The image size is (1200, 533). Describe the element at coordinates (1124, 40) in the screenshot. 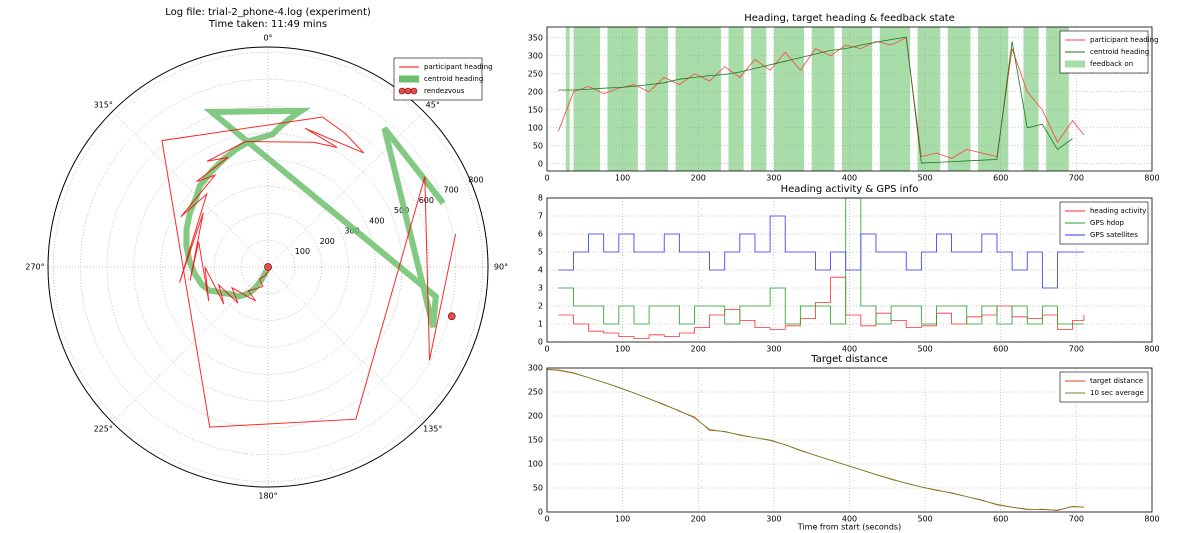

I see `legend-label: participant heading` at that location.